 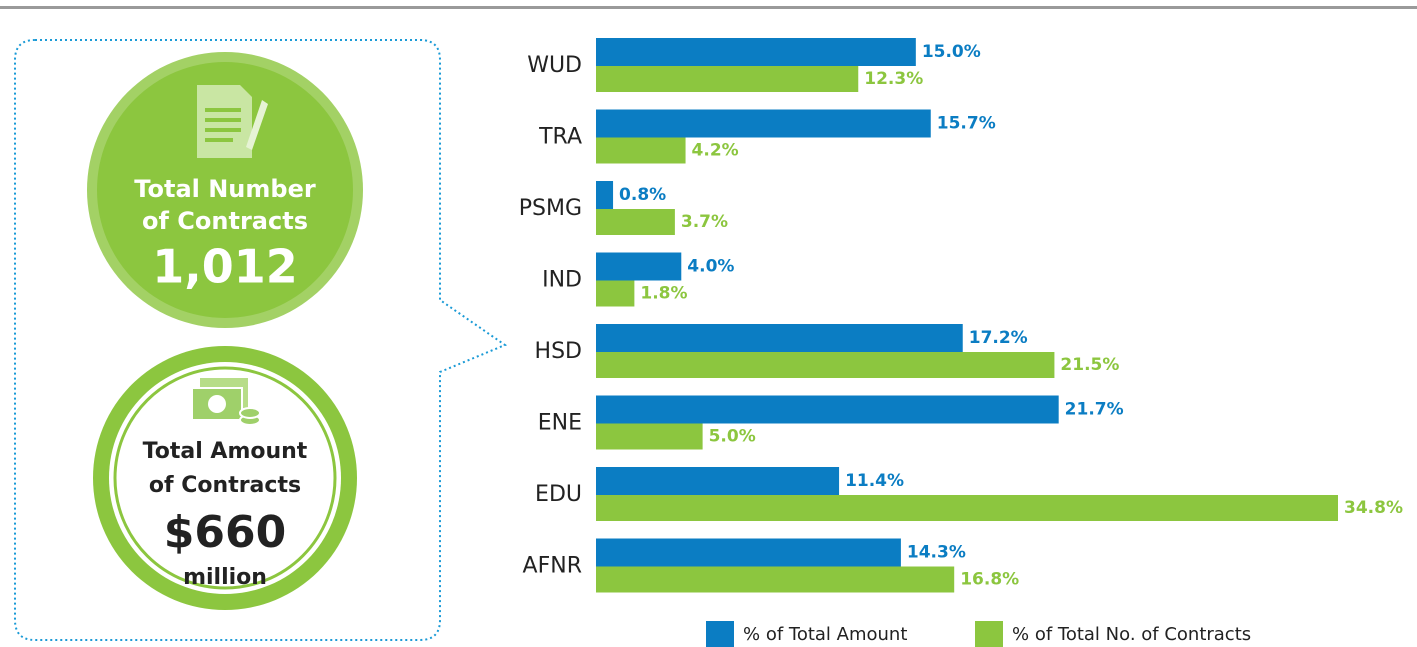 I want to click on amount-unit: million, so click(x=225, y=577).